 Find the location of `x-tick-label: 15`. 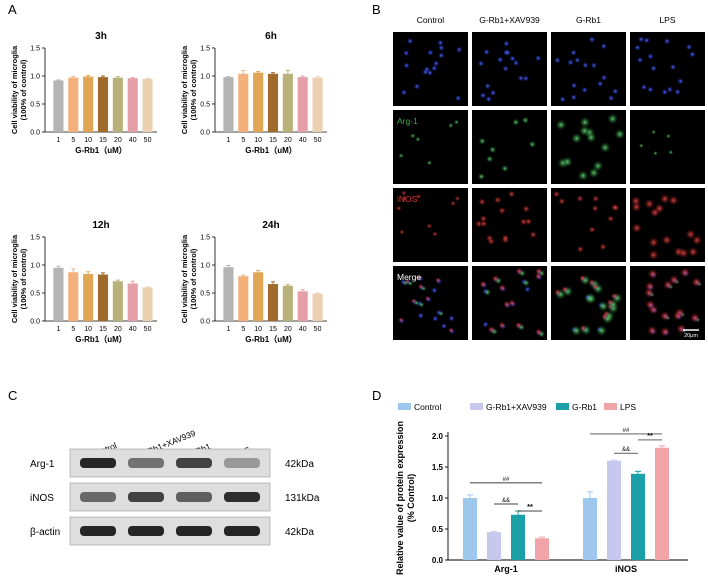

x-tick-label: 15 is located at coordinates (103, 329).